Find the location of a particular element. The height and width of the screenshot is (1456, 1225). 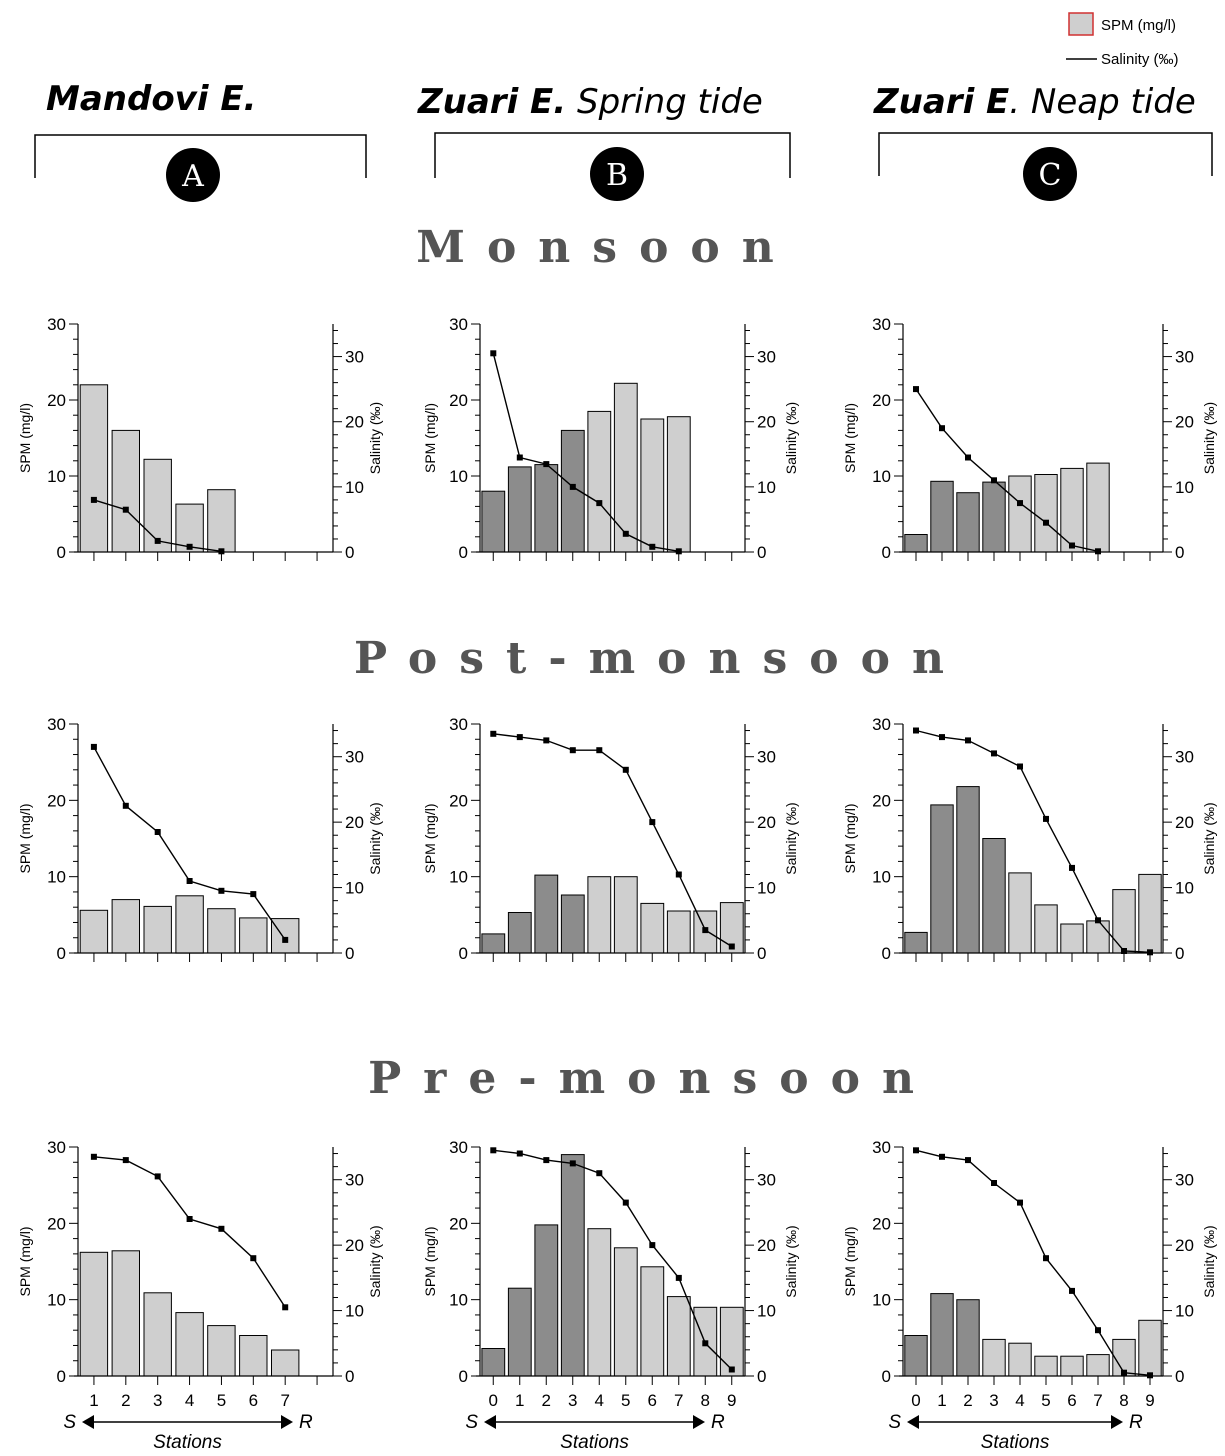

season-title-pre-monsoon: Pre-monsoon is located at coordinates (652, 1078).